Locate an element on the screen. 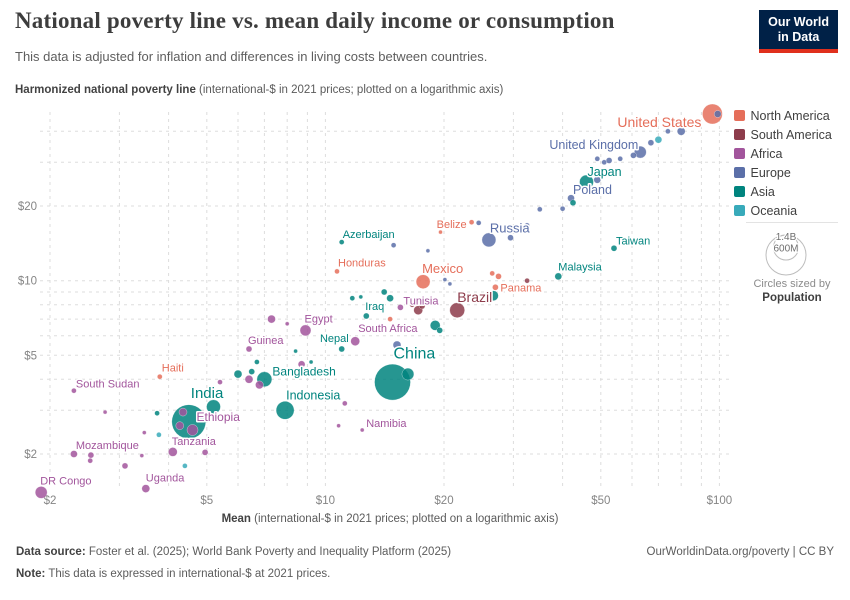 The width and height of the screenshot is (850, 600). dot-indonesia is located at coordinates (285, 410).